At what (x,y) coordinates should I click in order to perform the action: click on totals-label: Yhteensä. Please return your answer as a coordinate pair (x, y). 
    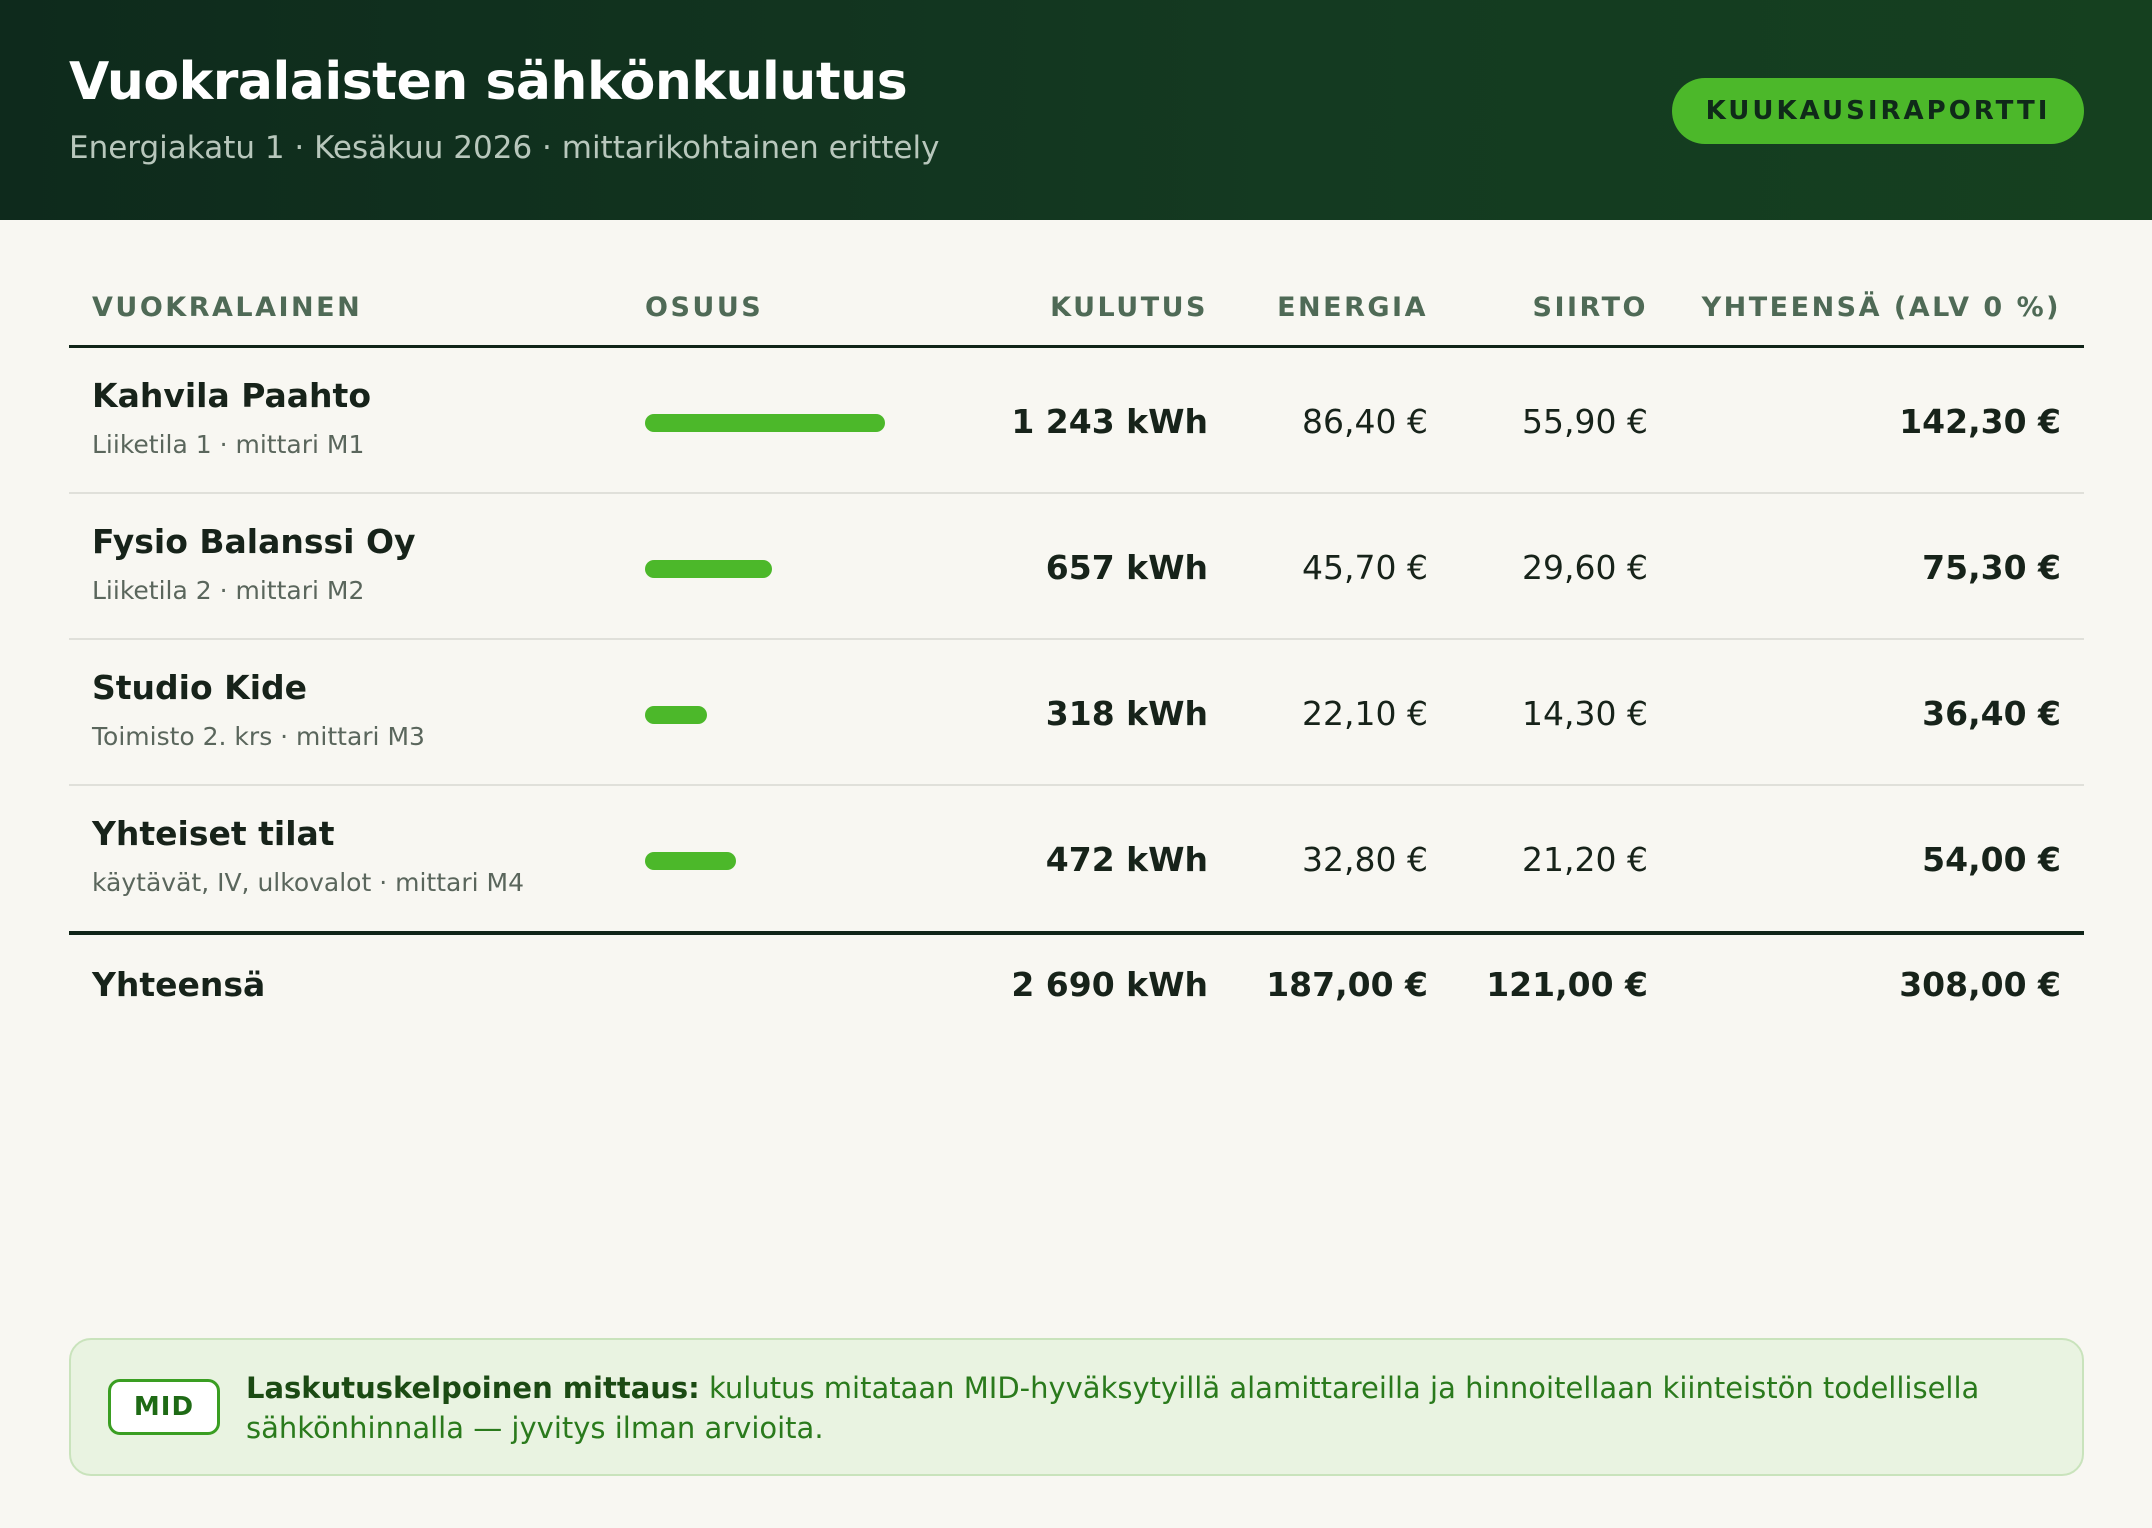
    Looking at the image, I should click on (179, 984).